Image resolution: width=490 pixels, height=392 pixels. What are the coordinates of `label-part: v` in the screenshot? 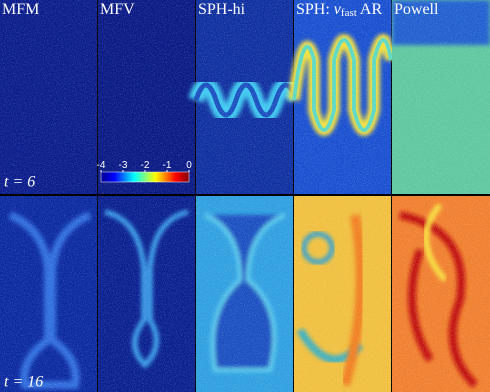 It's located at (338, 9).